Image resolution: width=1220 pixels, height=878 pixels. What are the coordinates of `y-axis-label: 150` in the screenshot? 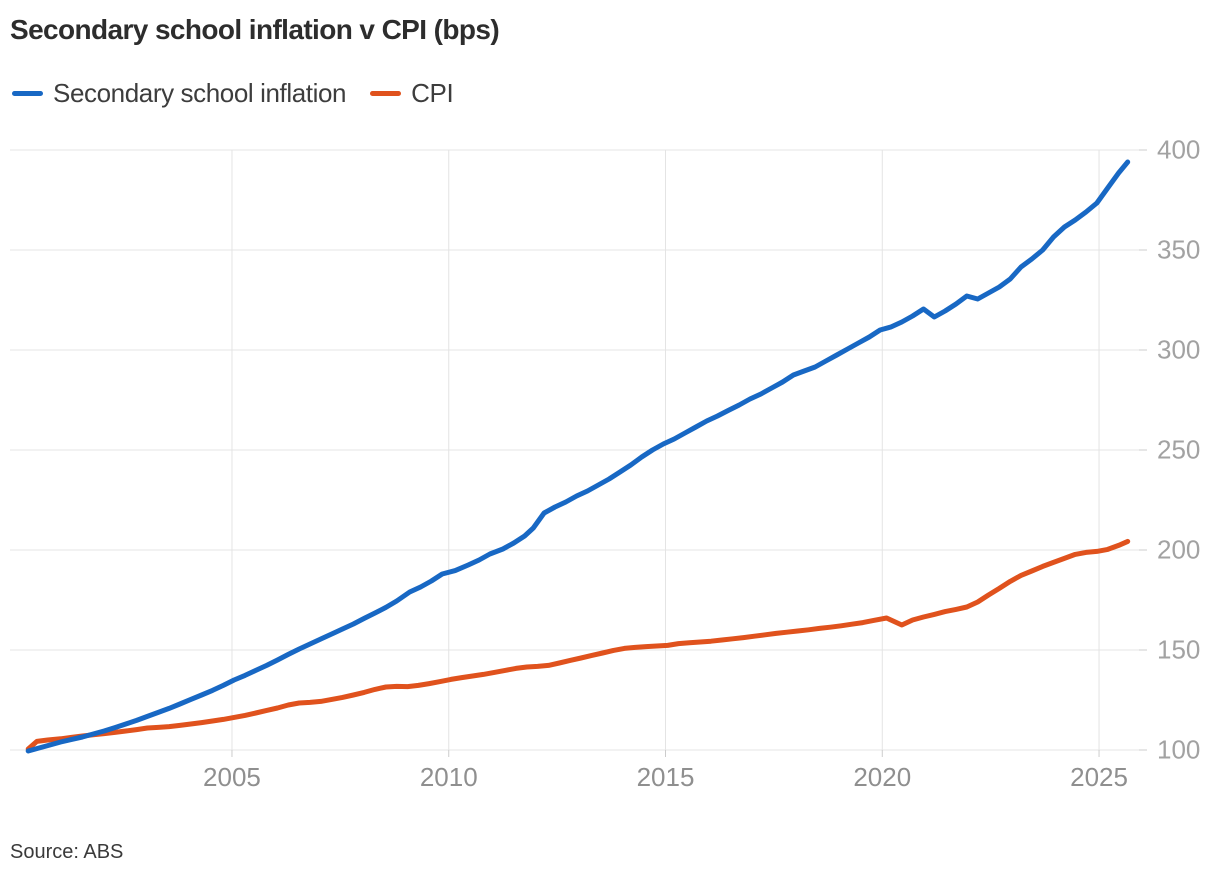 It's located at (1179, 649).